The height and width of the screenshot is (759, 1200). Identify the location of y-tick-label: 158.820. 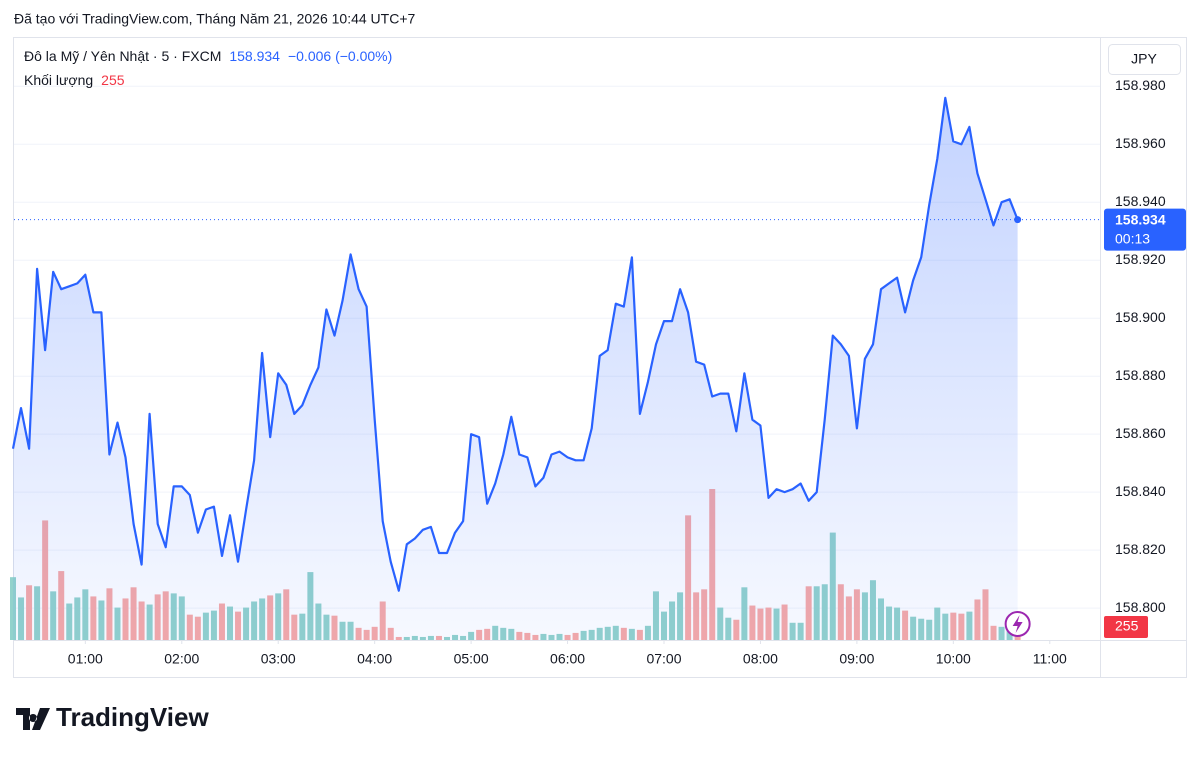
(1140, 549).